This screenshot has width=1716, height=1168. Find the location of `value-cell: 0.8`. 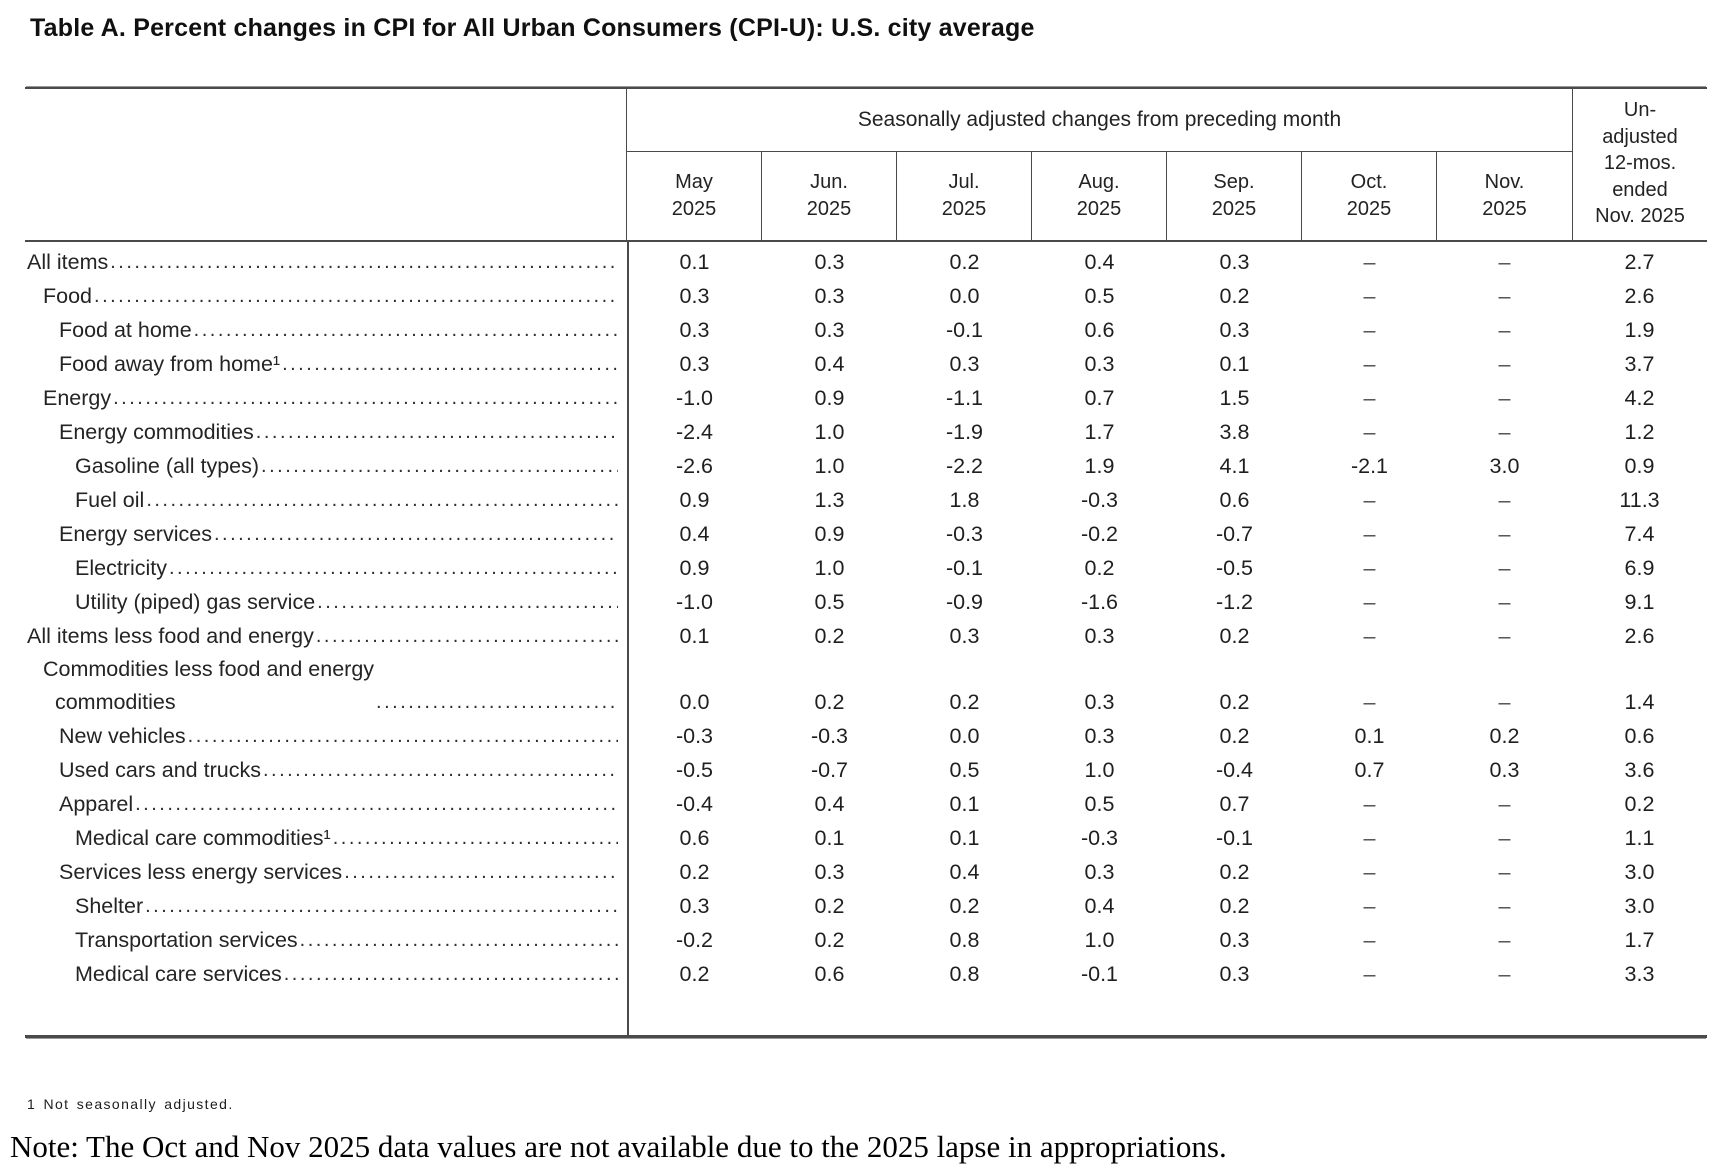

value-cell: 0.8 is located at coordinates (964, 940).